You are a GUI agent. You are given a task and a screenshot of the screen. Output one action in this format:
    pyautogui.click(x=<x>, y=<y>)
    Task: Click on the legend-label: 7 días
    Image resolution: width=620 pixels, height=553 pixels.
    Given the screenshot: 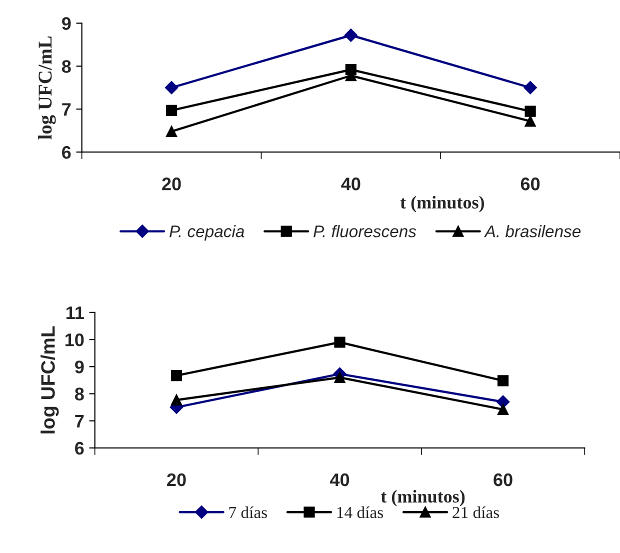 What is the action you would take?
    pyautogui.click(x=248, y=512)
    